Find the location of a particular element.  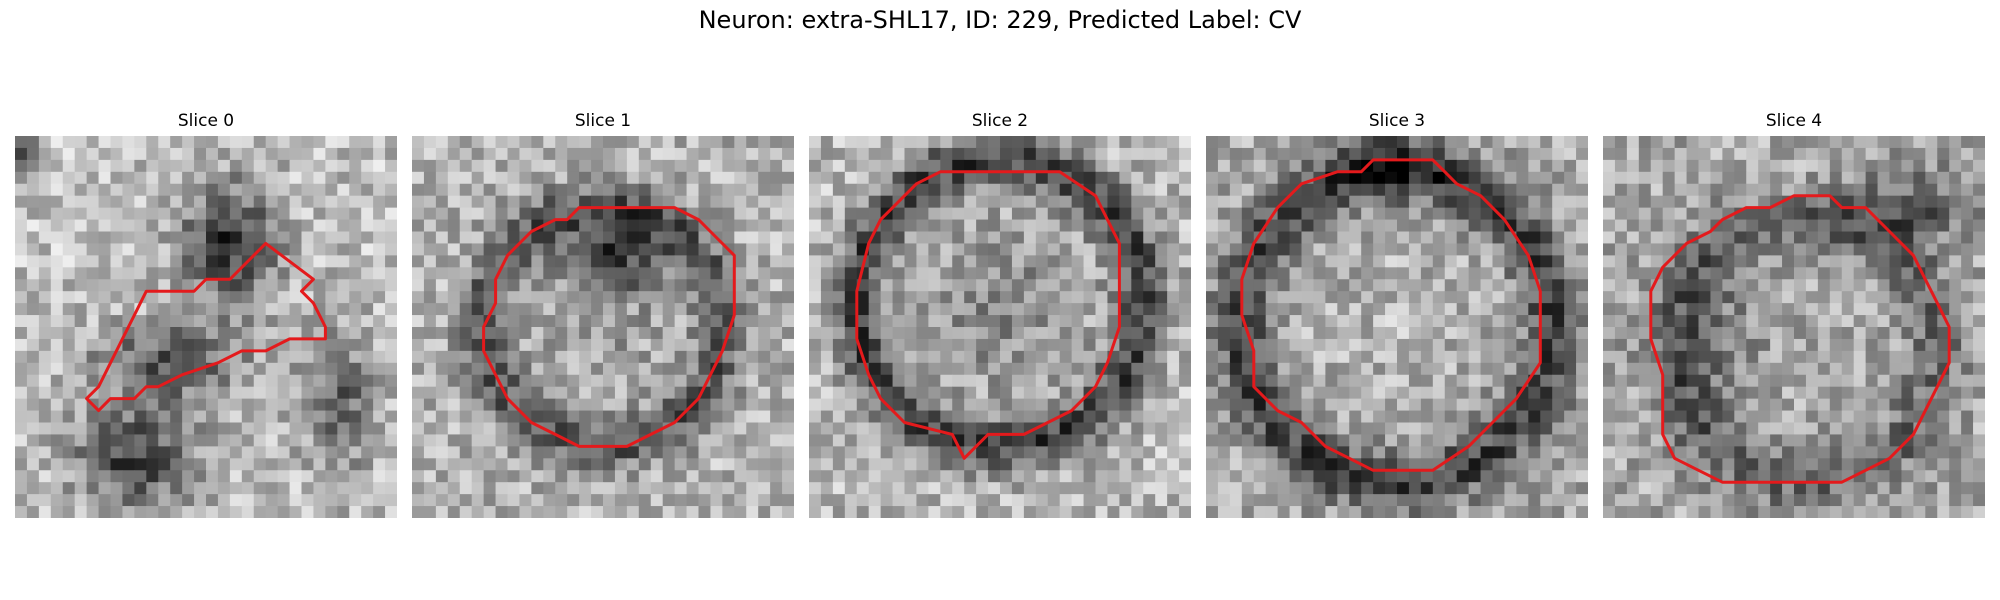

slice-title-2: Slice 2 is located at coordinates (1000, 121).